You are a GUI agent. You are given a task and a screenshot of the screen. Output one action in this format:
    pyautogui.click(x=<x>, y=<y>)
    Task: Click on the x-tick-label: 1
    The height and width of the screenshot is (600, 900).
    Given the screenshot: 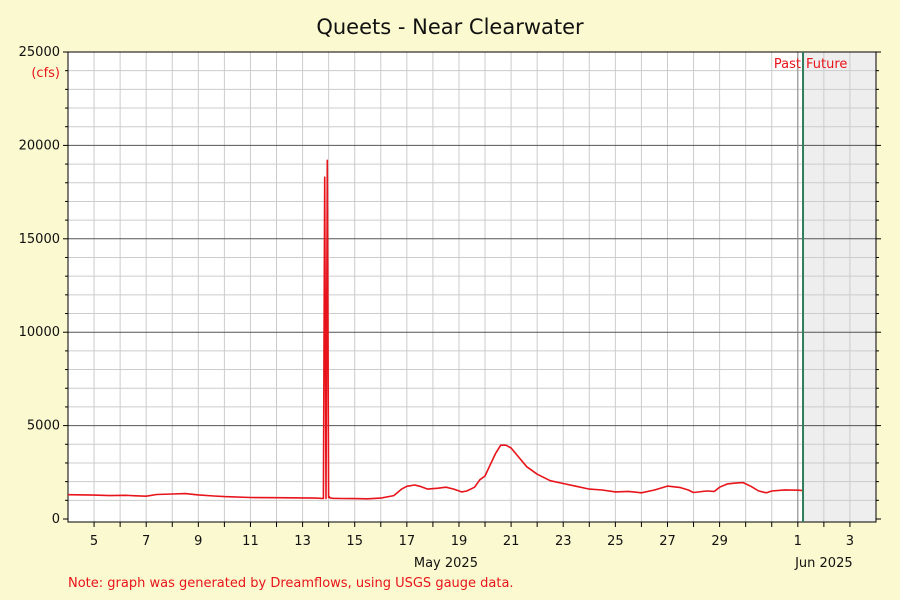 What is the action you would take?
    pyautogui.click(x=798, y=541)
    